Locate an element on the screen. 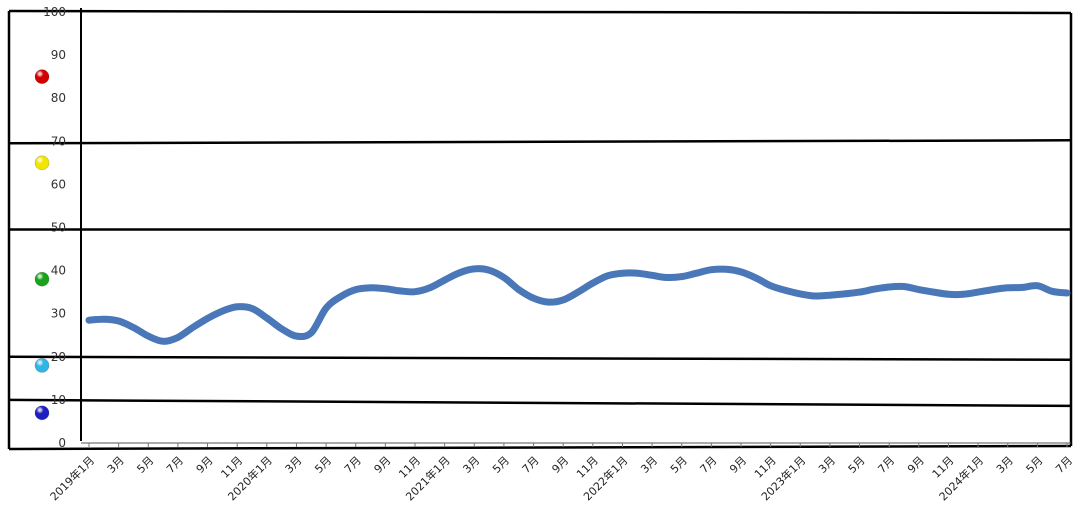 The height and width of the screenshot is (523, 1080). y-tick-label: 70 is located at coordinates (58, 141).